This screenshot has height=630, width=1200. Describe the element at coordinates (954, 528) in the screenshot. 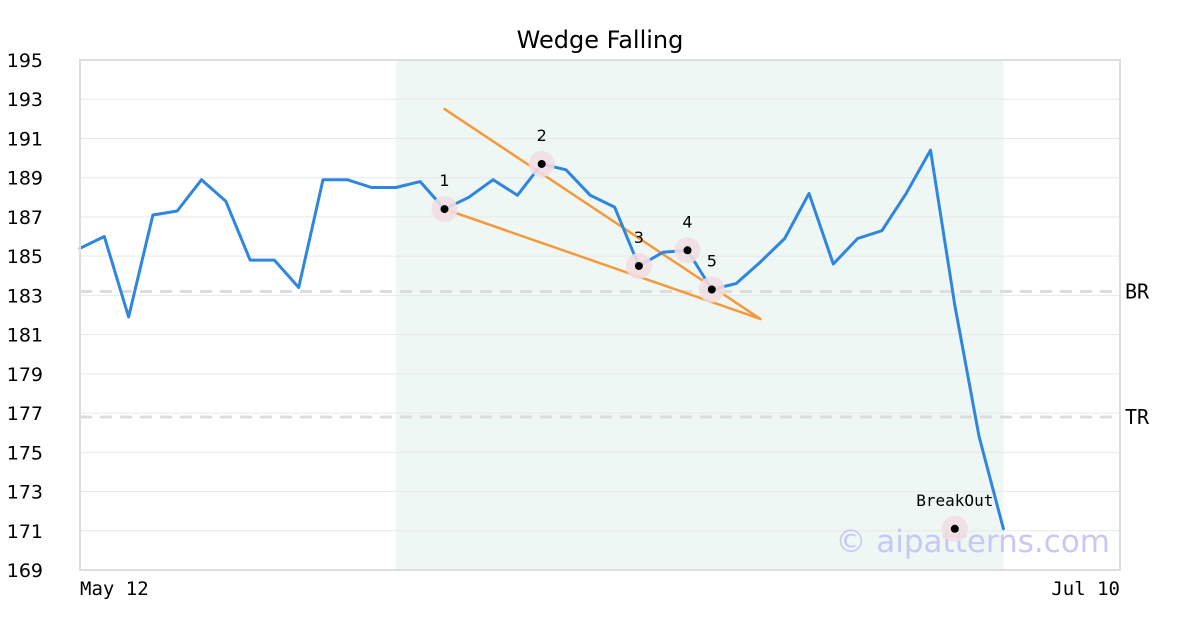

I see `breakout-point` at that location.